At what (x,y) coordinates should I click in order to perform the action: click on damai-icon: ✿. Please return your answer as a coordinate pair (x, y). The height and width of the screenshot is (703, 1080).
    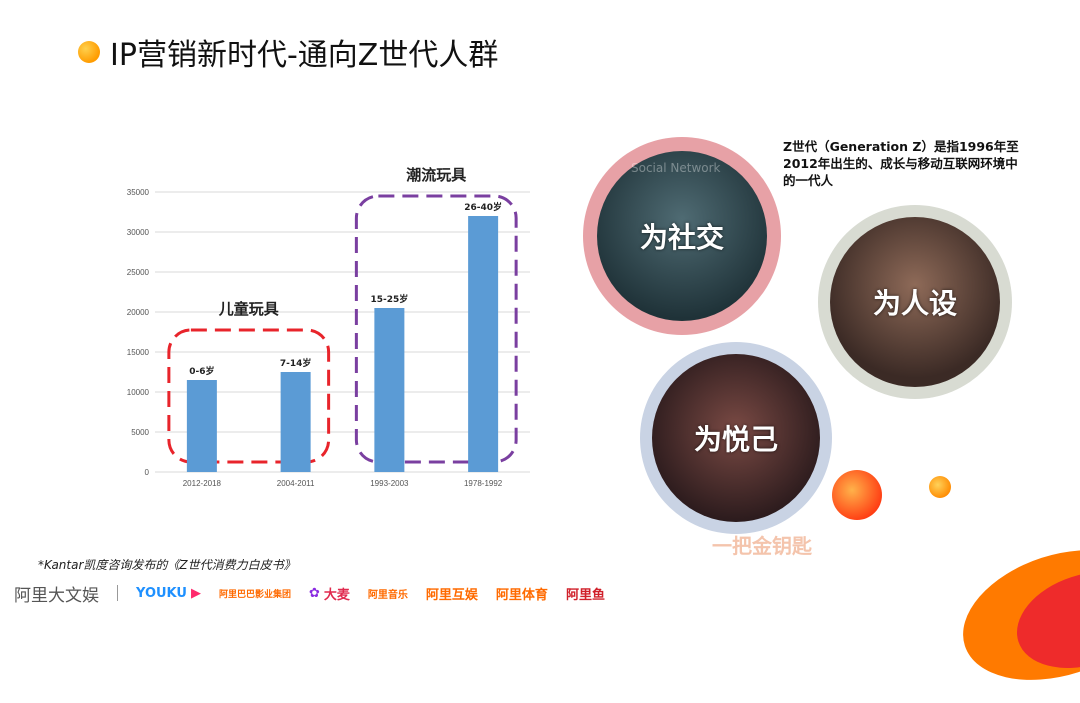
    Looking at the image, I should click on (314, 593).